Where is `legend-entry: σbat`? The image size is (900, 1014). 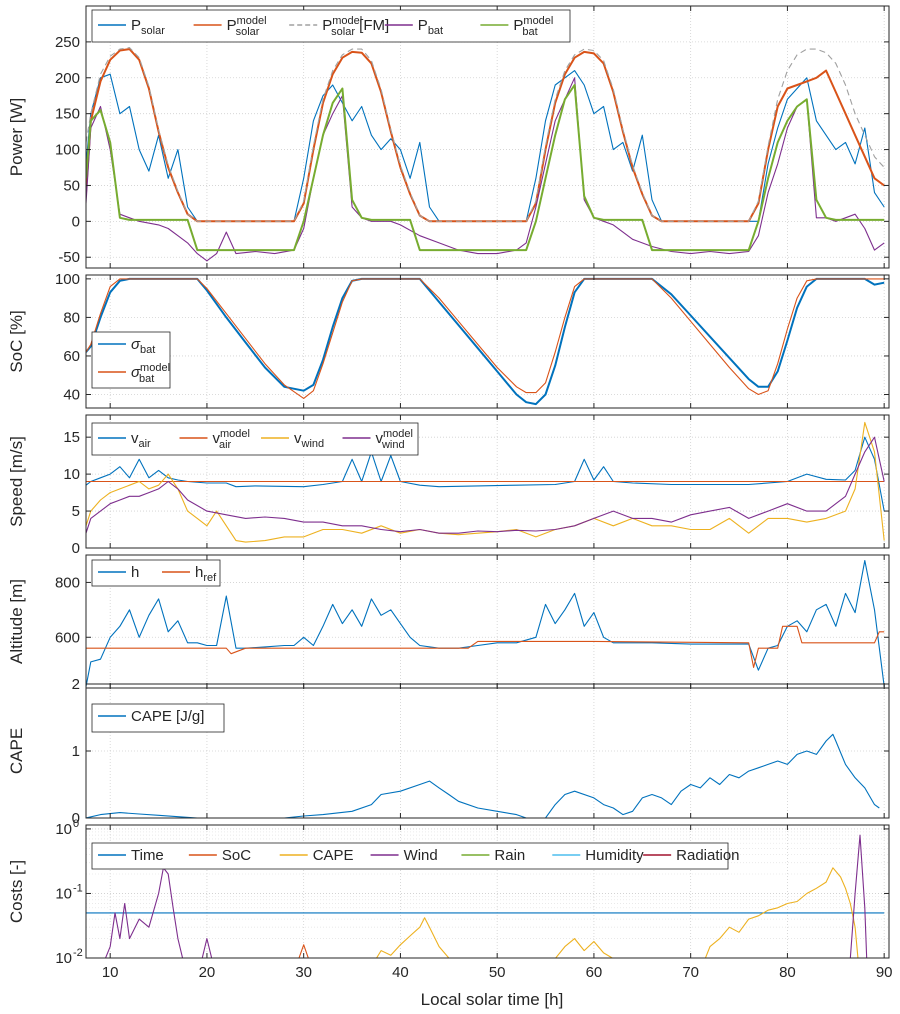
legend-entry: σbat is located at coordinates (143, 346).